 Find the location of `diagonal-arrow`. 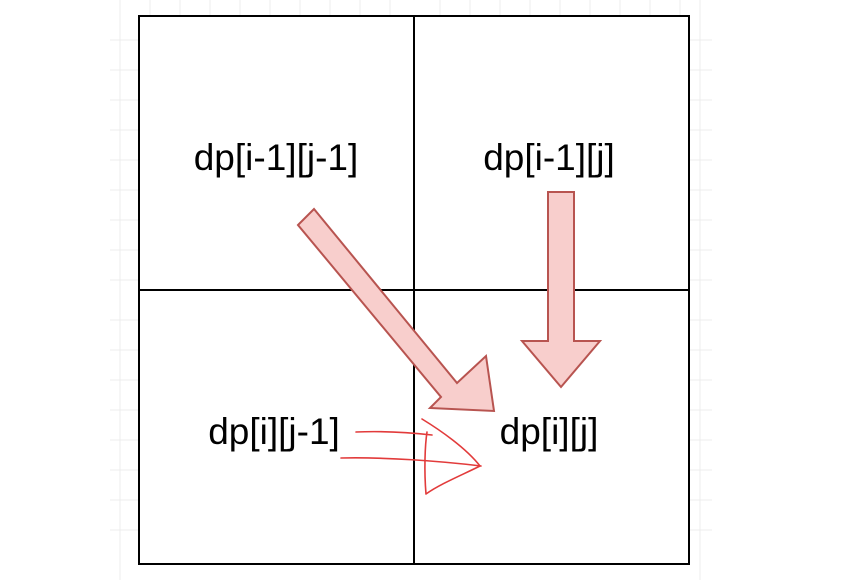

diagonal-arrow is located at coordinates (396, 310).